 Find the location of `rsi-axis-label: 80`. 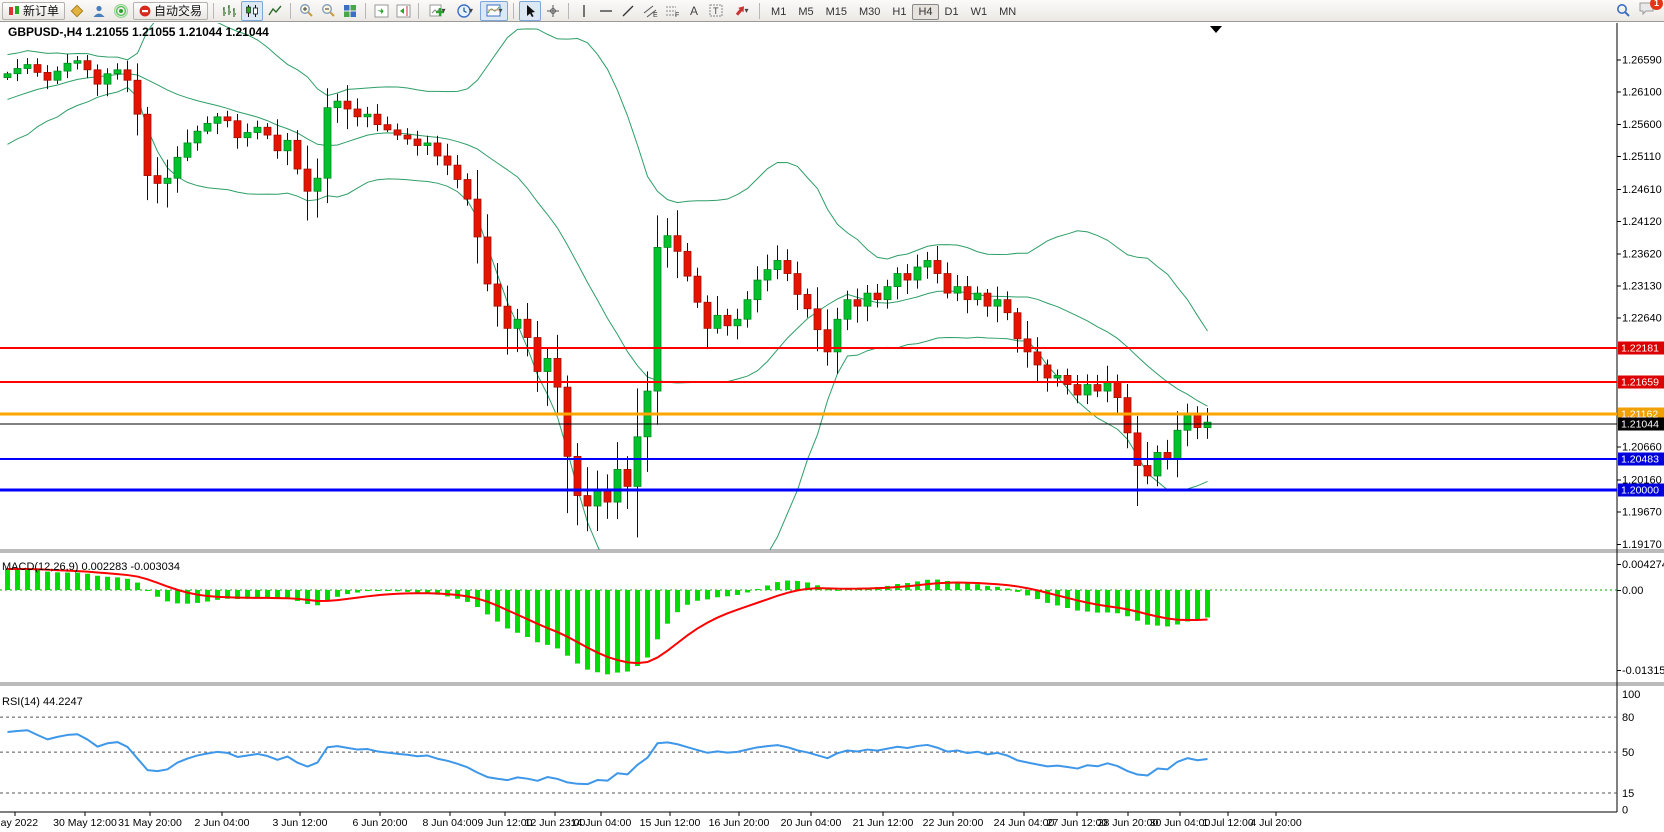

rsi-axis-label: 80 is located at coordinates (1628, 718).